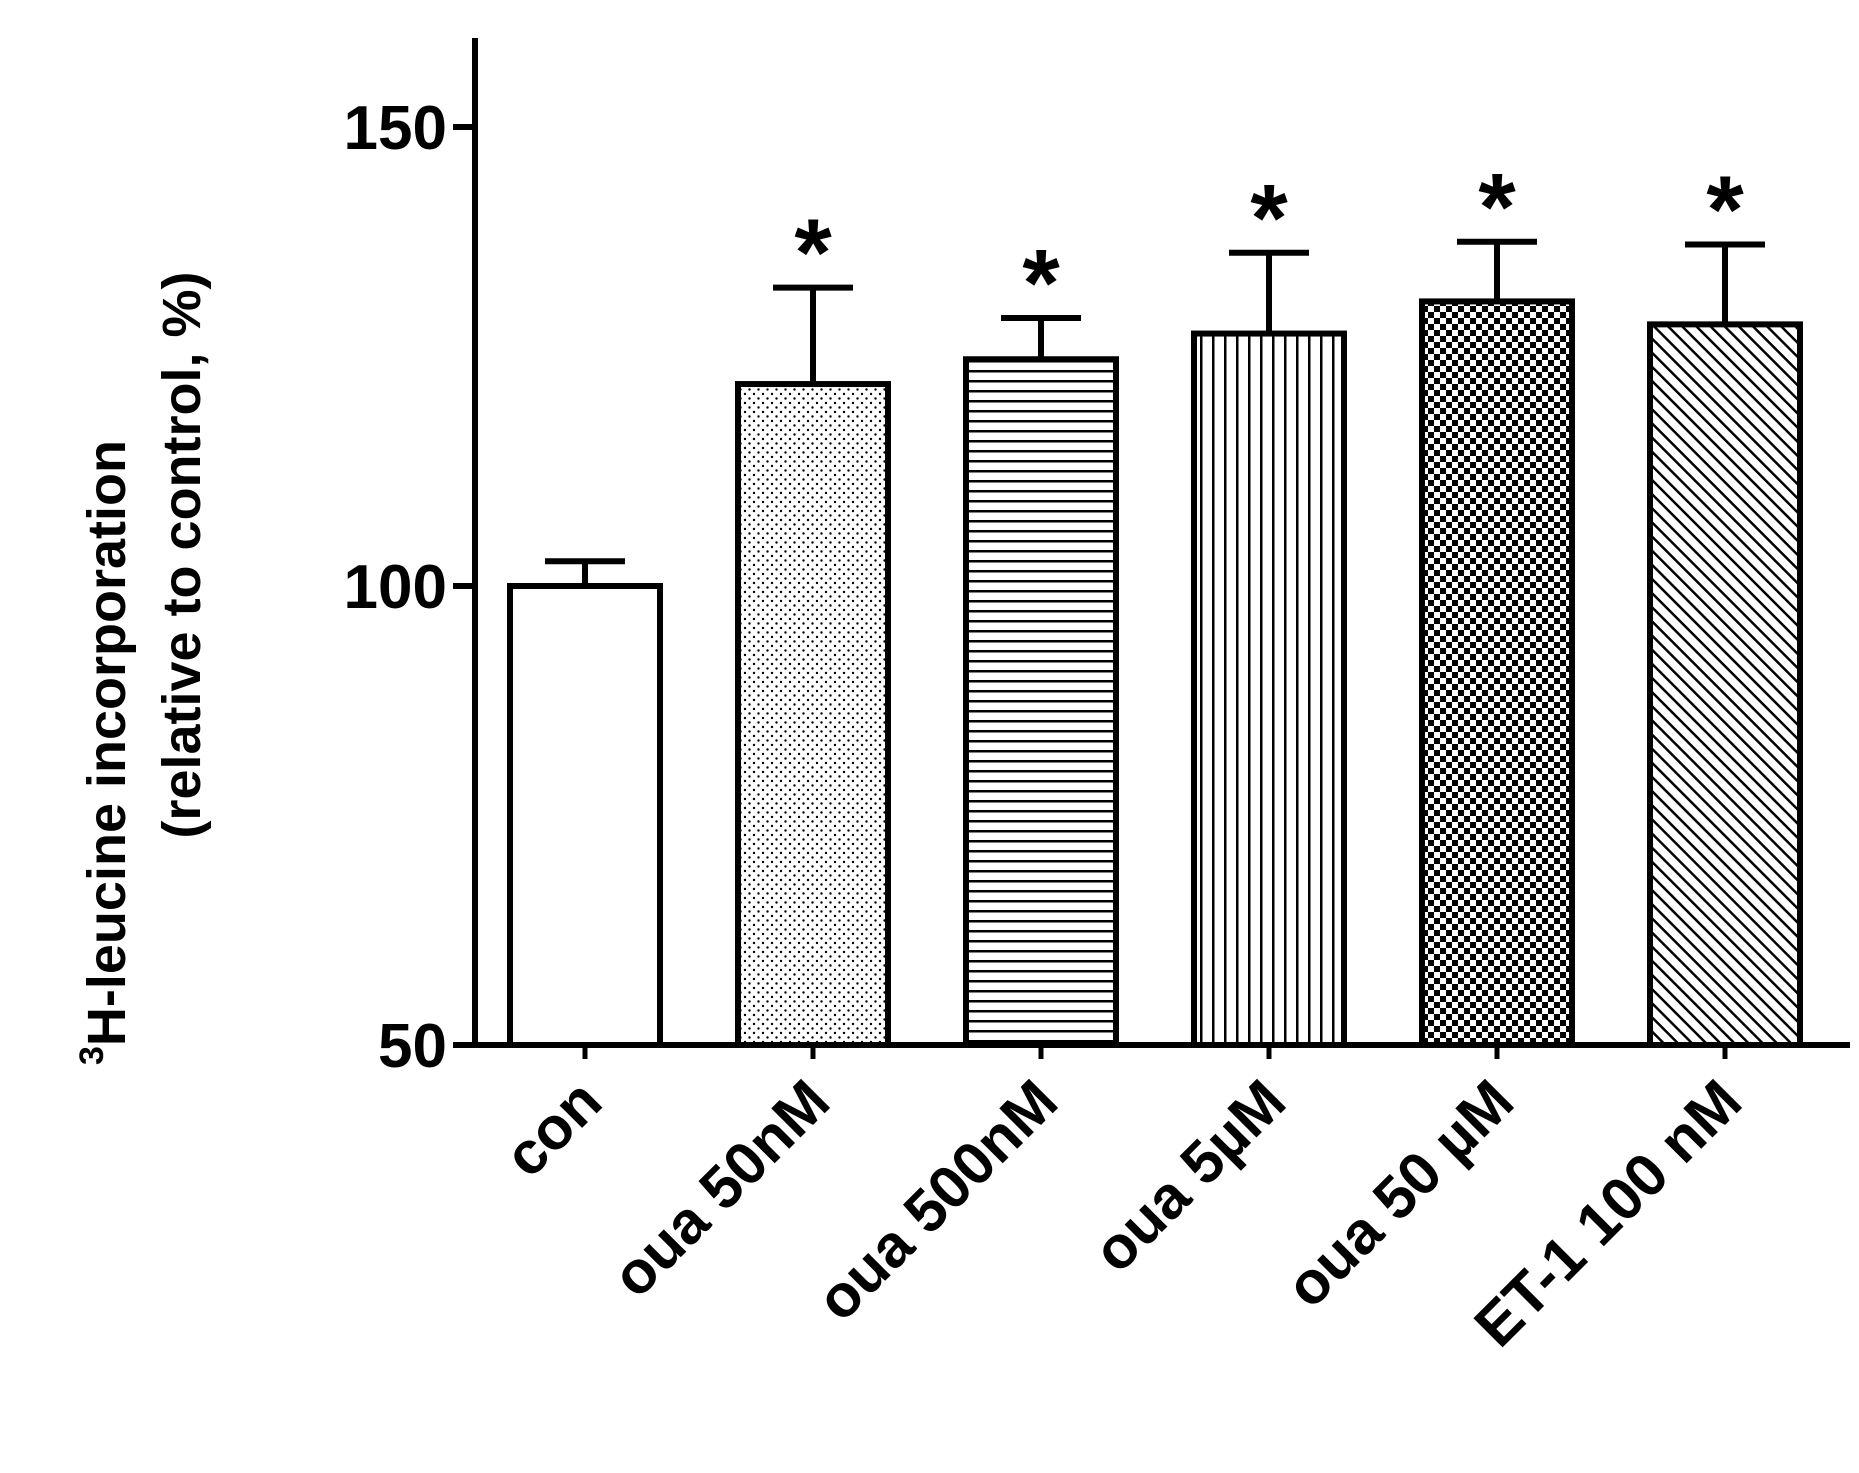 The height and width of the screenshot is (1473, 1859). What do you see at coordinates (552, 1128) in the screenshot?
I see `x-tick-label-0: con` at bounding box center [552, 1128].